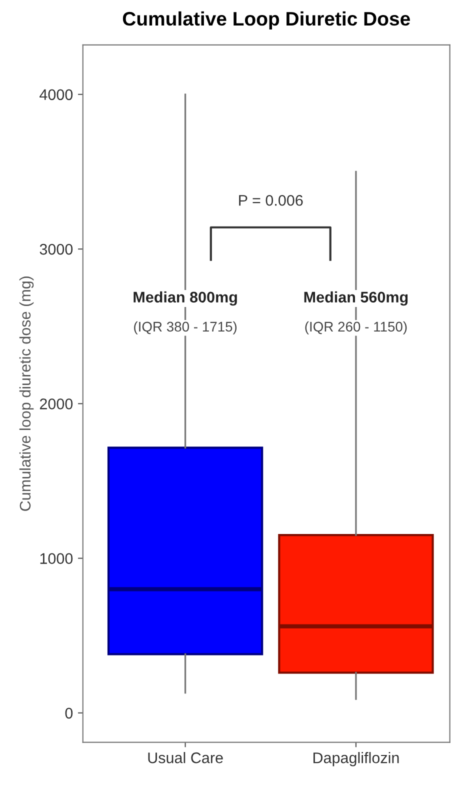  What do you see at coordinates (356, 327) in the screenshot?
I see `annotation: (IQR 260 - 1150)` at bounding box center [356, 327].